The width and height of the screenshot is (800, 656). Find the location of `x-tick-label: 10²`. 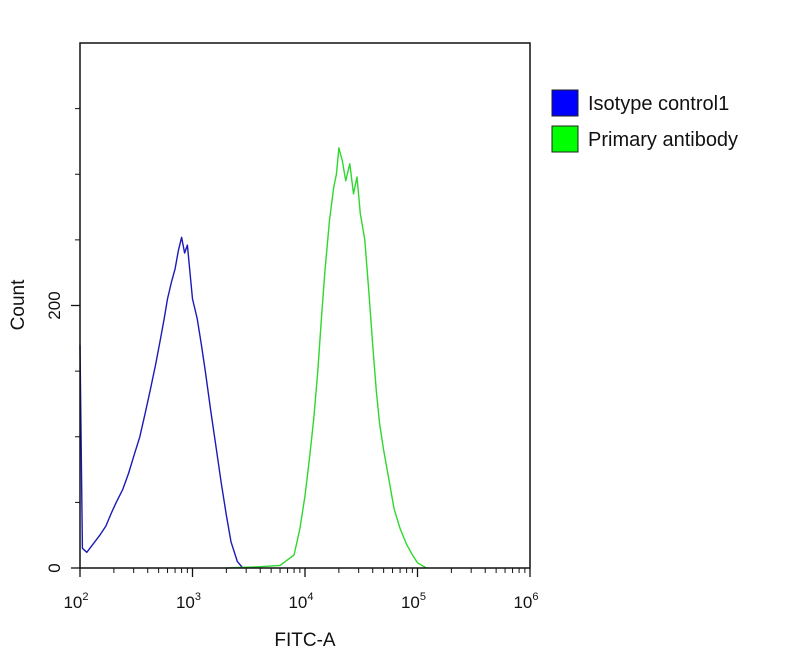

x-tick-label: 10² is located at coordinates (75, 601).